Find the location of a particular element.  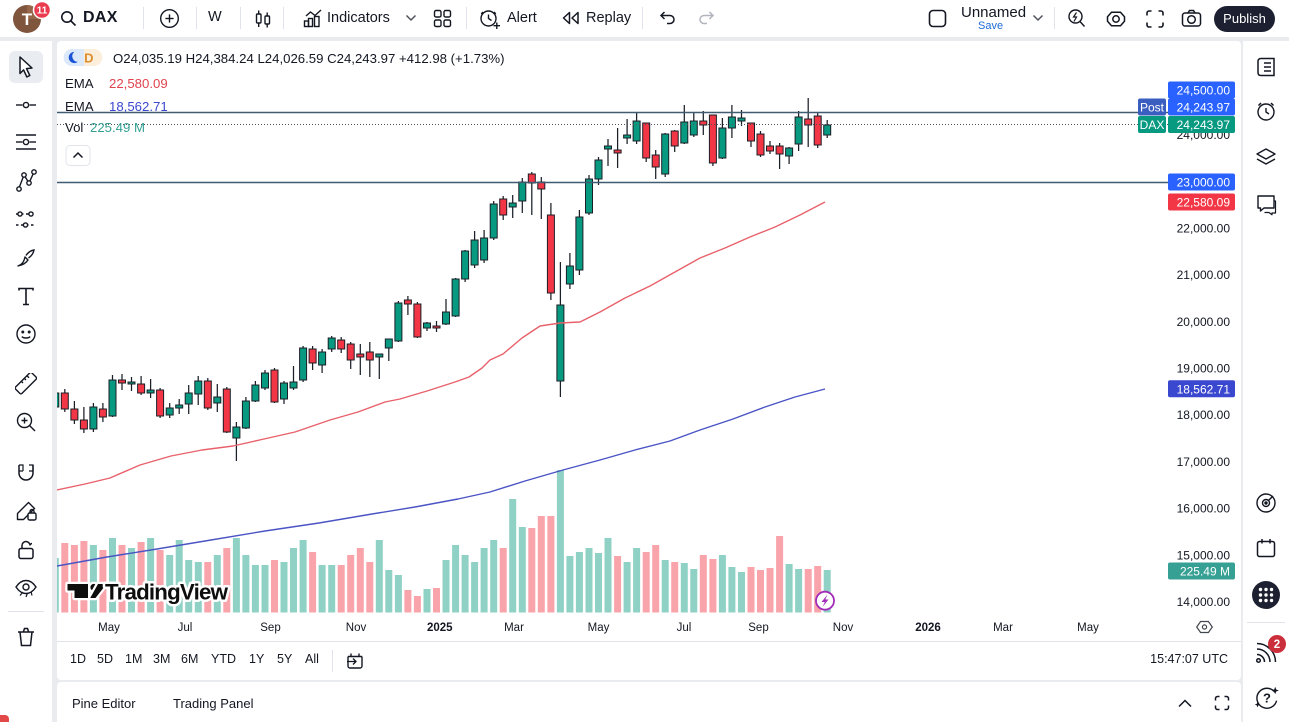

svg-text: 21,000.00 is located at coordinates (1204, 275).